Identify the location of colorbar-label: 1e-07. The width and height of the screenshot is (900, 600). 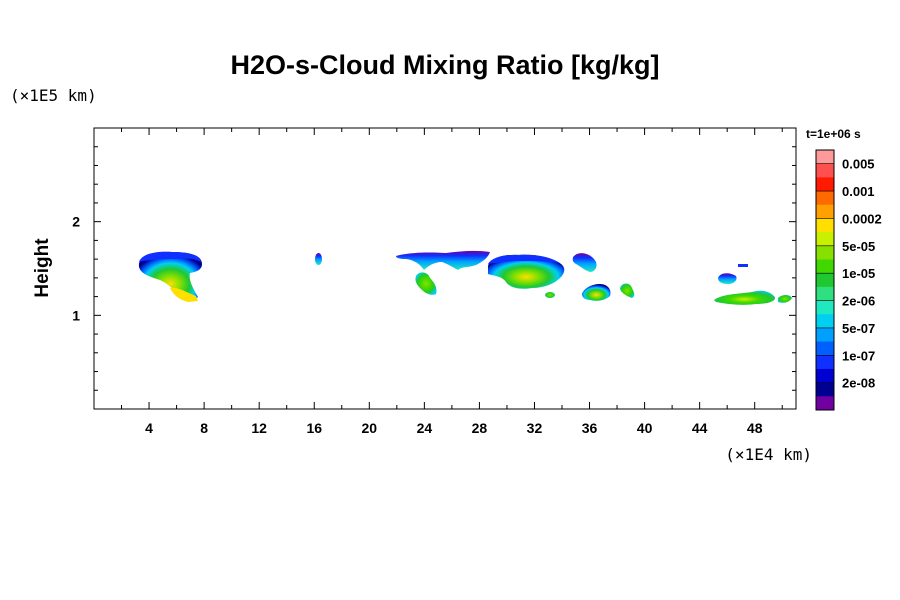
(858, 355).